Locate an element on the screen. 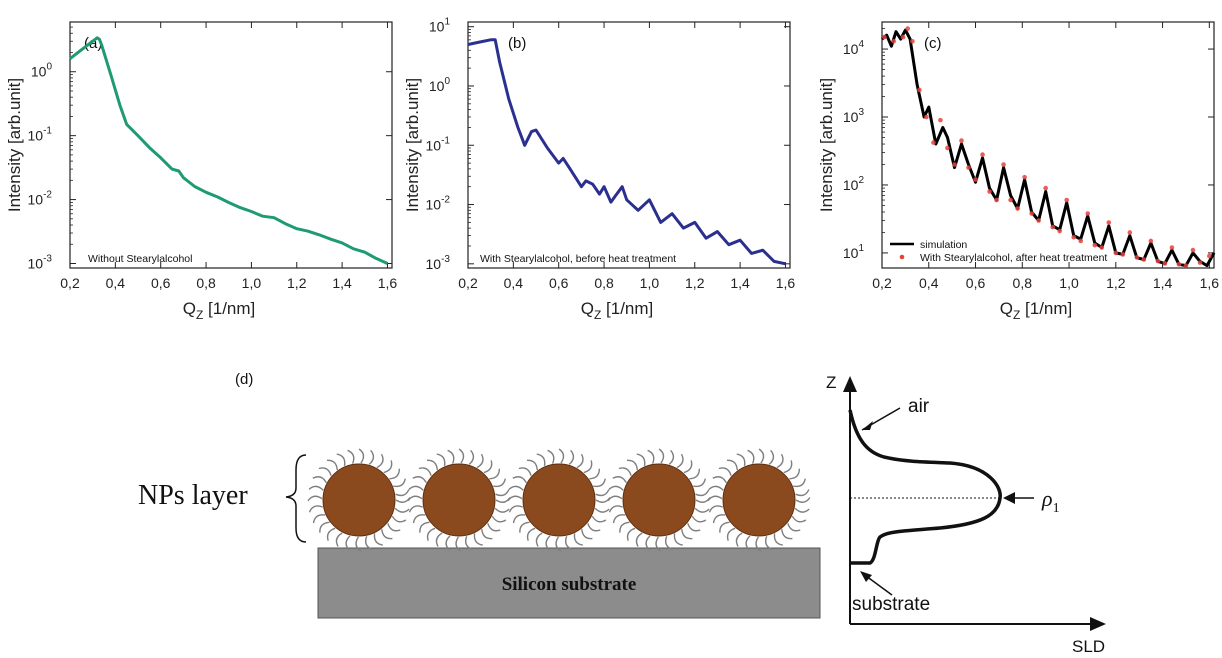 The image size is (1222, 658). particle-core is located at coordinates (659, 500).